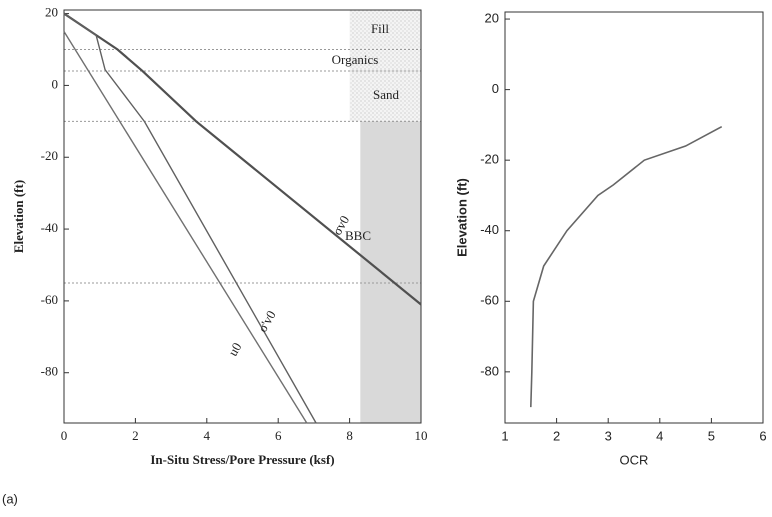  Describe the element at coordinates (711, 435) in the screenshot. I see `x-tick-label: 5` at that location.